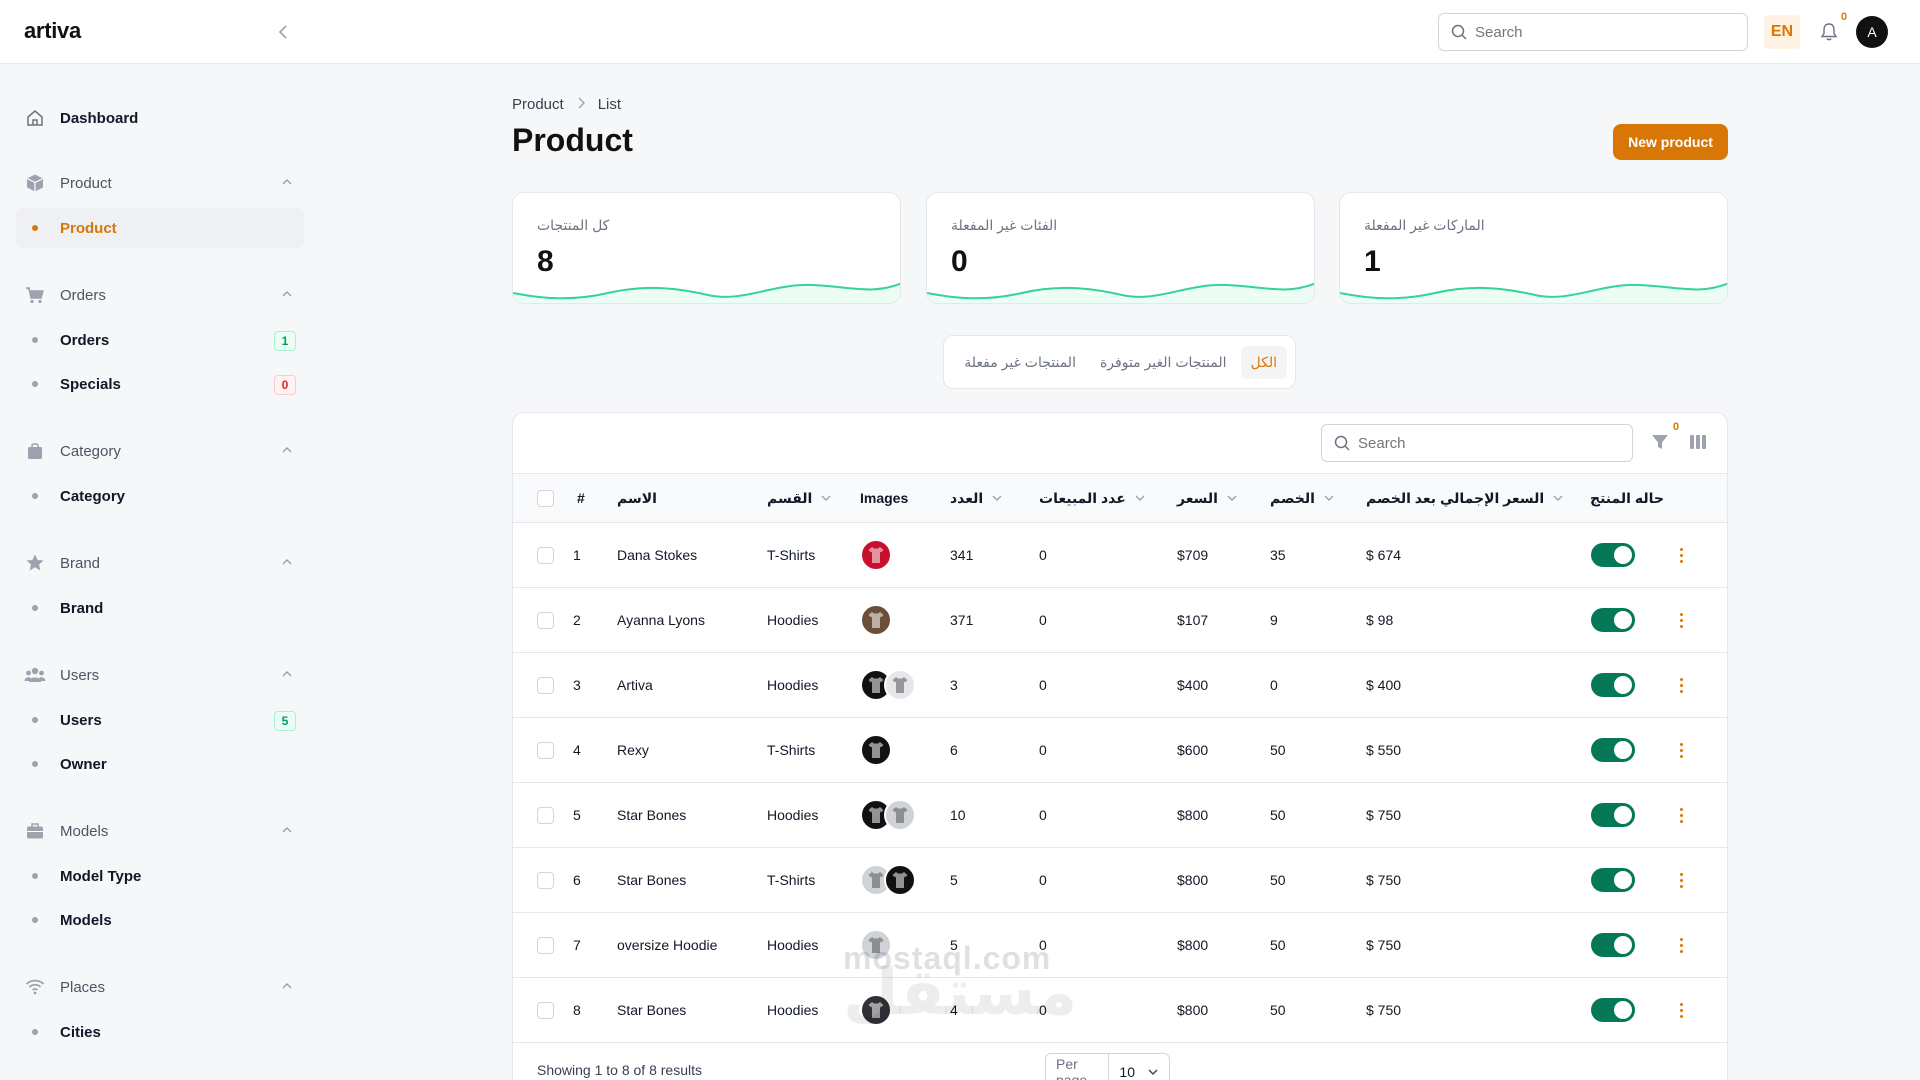 The height and width of the screenshot is (1080, 1920). What do you see at coordinates (99, 118) in the screenshot?
I see `sidebar-item-label: Dashboard` at bounding box center [99, 118].